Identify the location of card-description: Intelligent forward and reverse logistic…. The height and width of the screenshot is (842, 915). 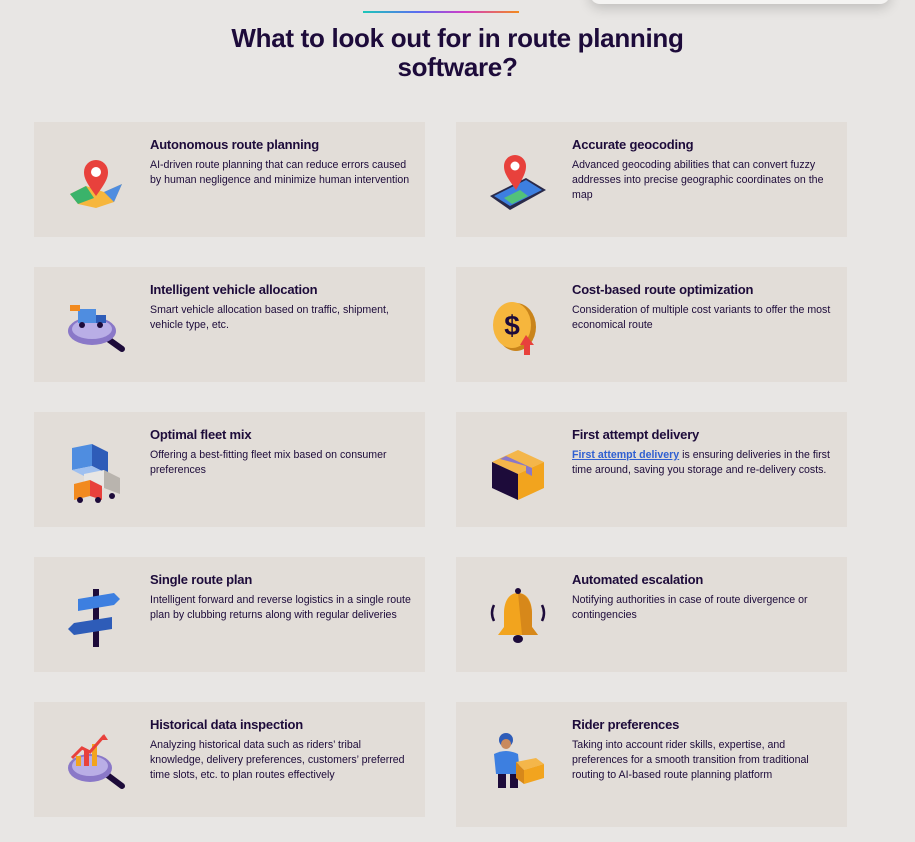
(280, 607).